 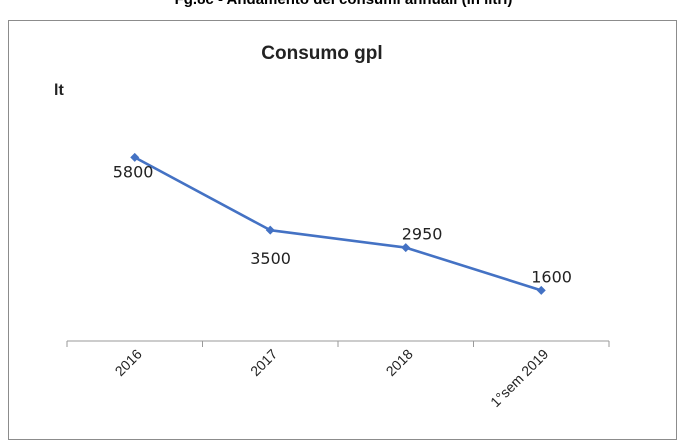 What do you see at coordinates (321, 53) in the screenshot?
I see `chart-title: Consumo gpl` at bounding box center [321, 53].